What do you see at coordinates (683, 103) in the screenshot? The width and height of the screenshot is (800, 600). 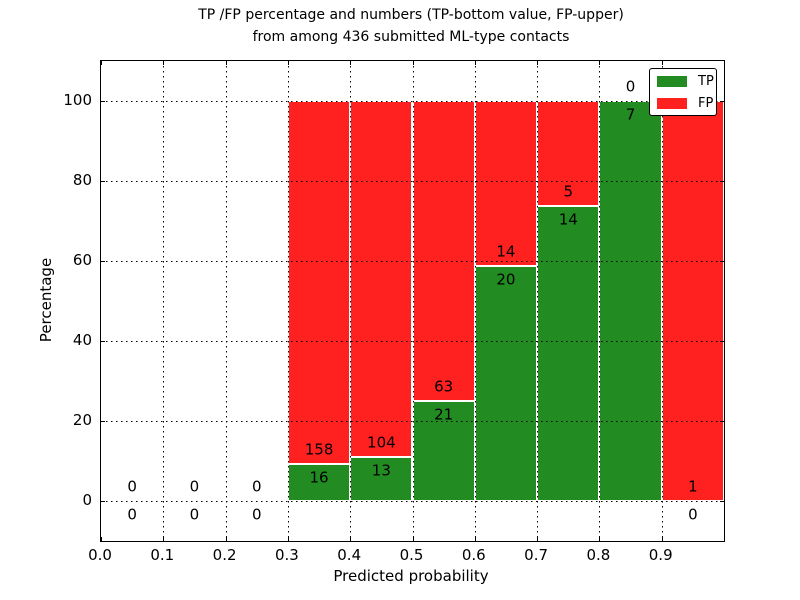 I see `legend-row-fp: FP` at bounding box center [683, 103].